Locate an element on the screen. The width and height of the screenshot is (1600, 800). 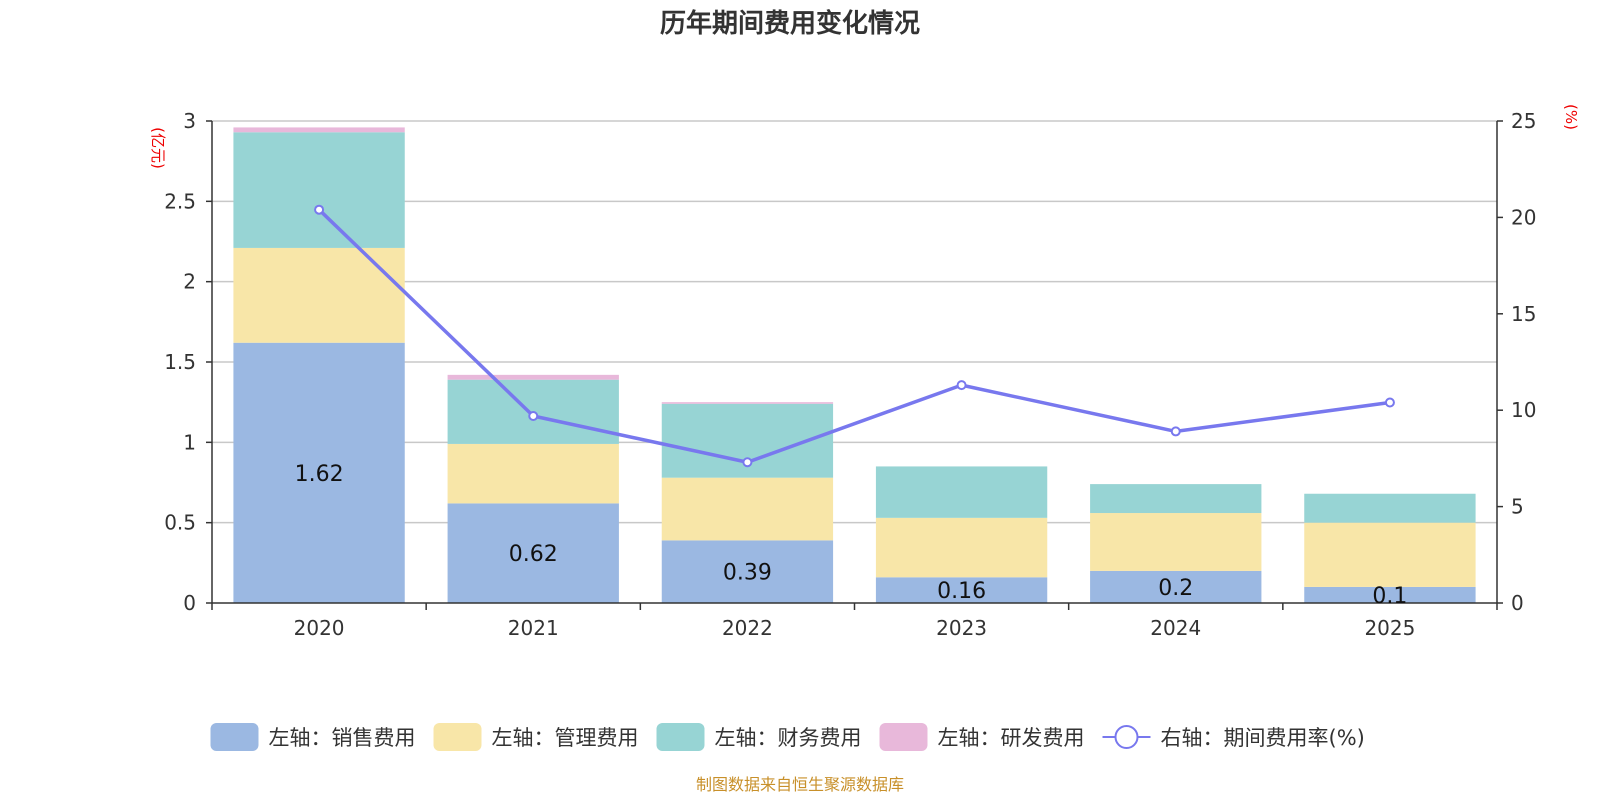
x-tick-label: 2024 is located at coordinates (1175, 628).